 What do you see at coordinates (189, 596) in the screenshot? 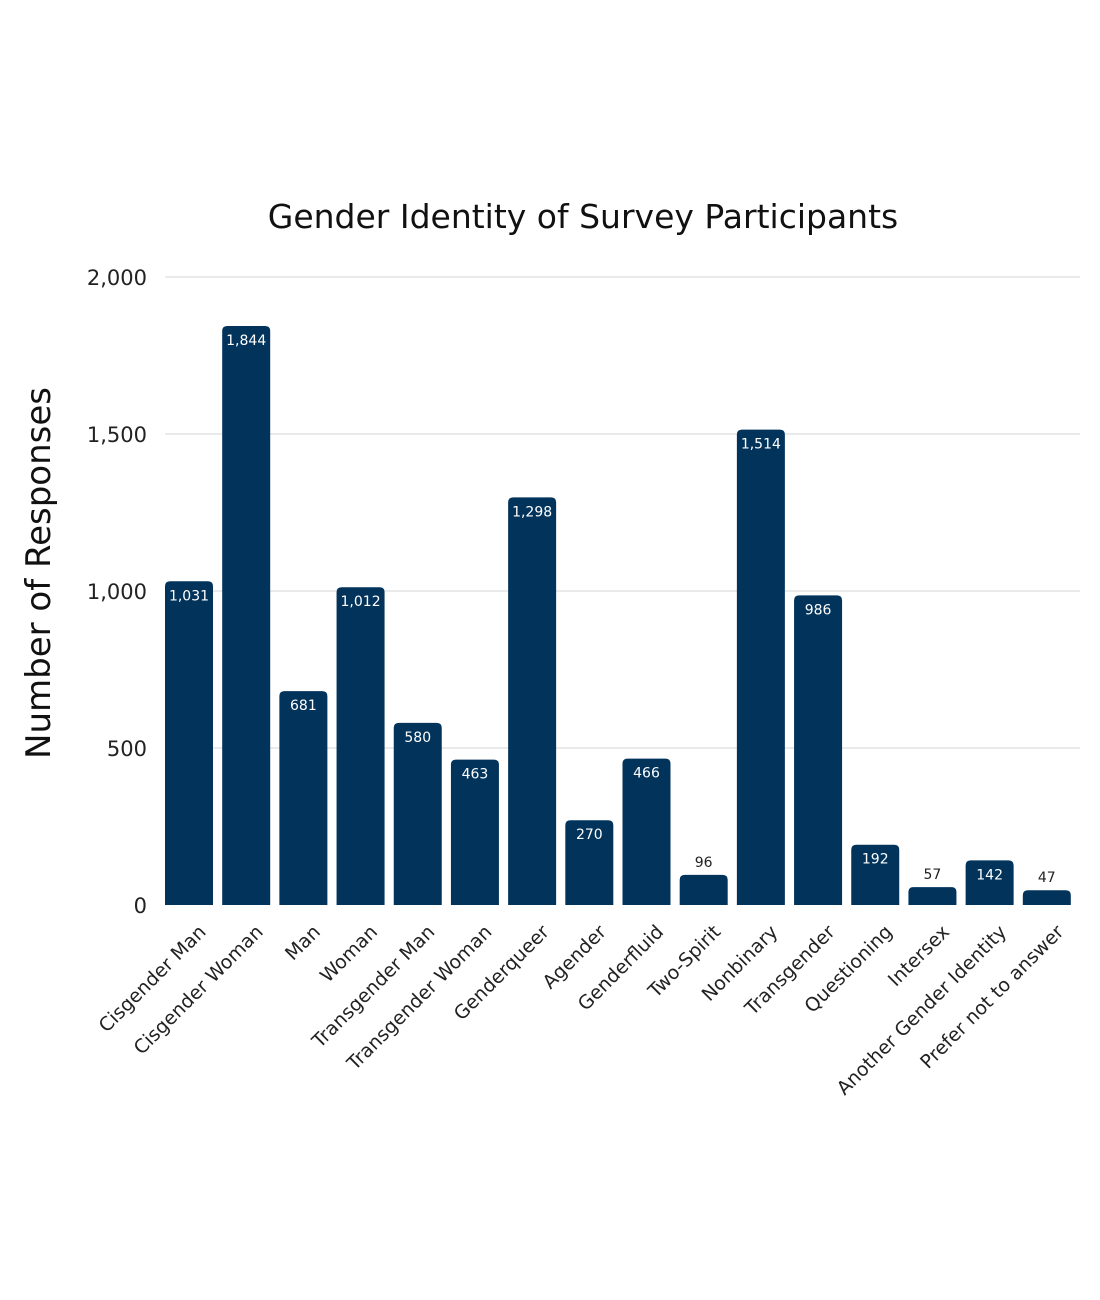
I see `data-label: 1,031` at bounding box center [189, 596].